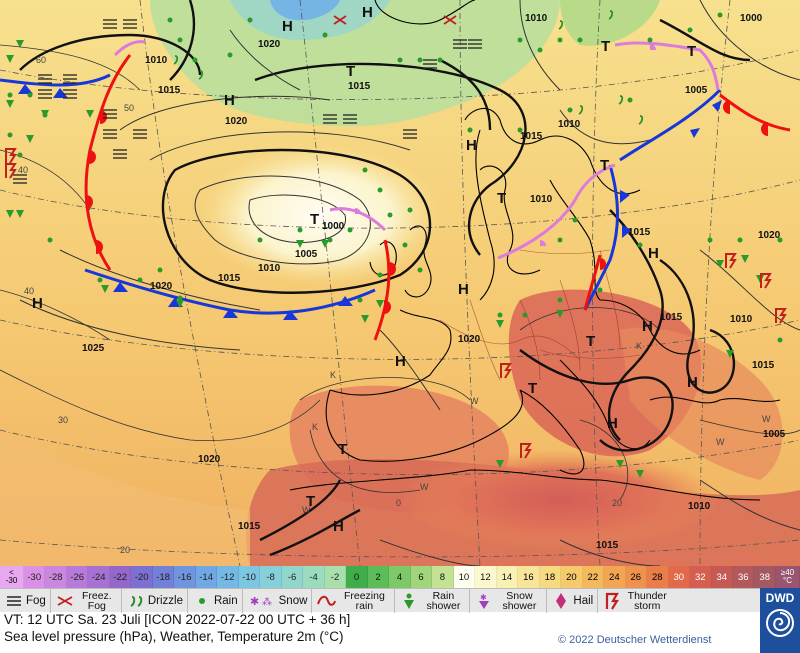  What do you see at coordinates (156, 60) in the screenshot?
I see `isobar-label: 1010` at bounding box center [156, 60].